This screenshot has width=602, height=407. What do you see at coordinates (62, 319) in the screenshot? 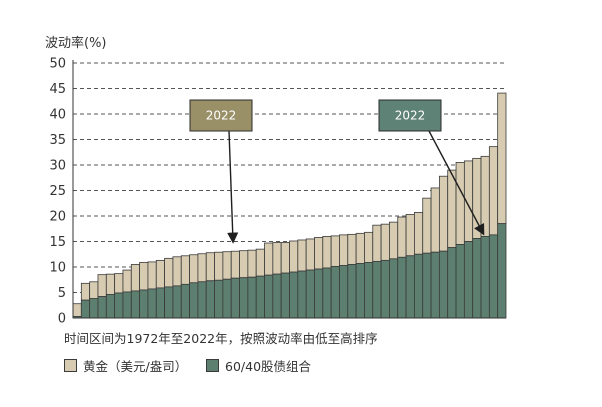
I see `y-tick-label: 0` at bounding box center [62, 319].